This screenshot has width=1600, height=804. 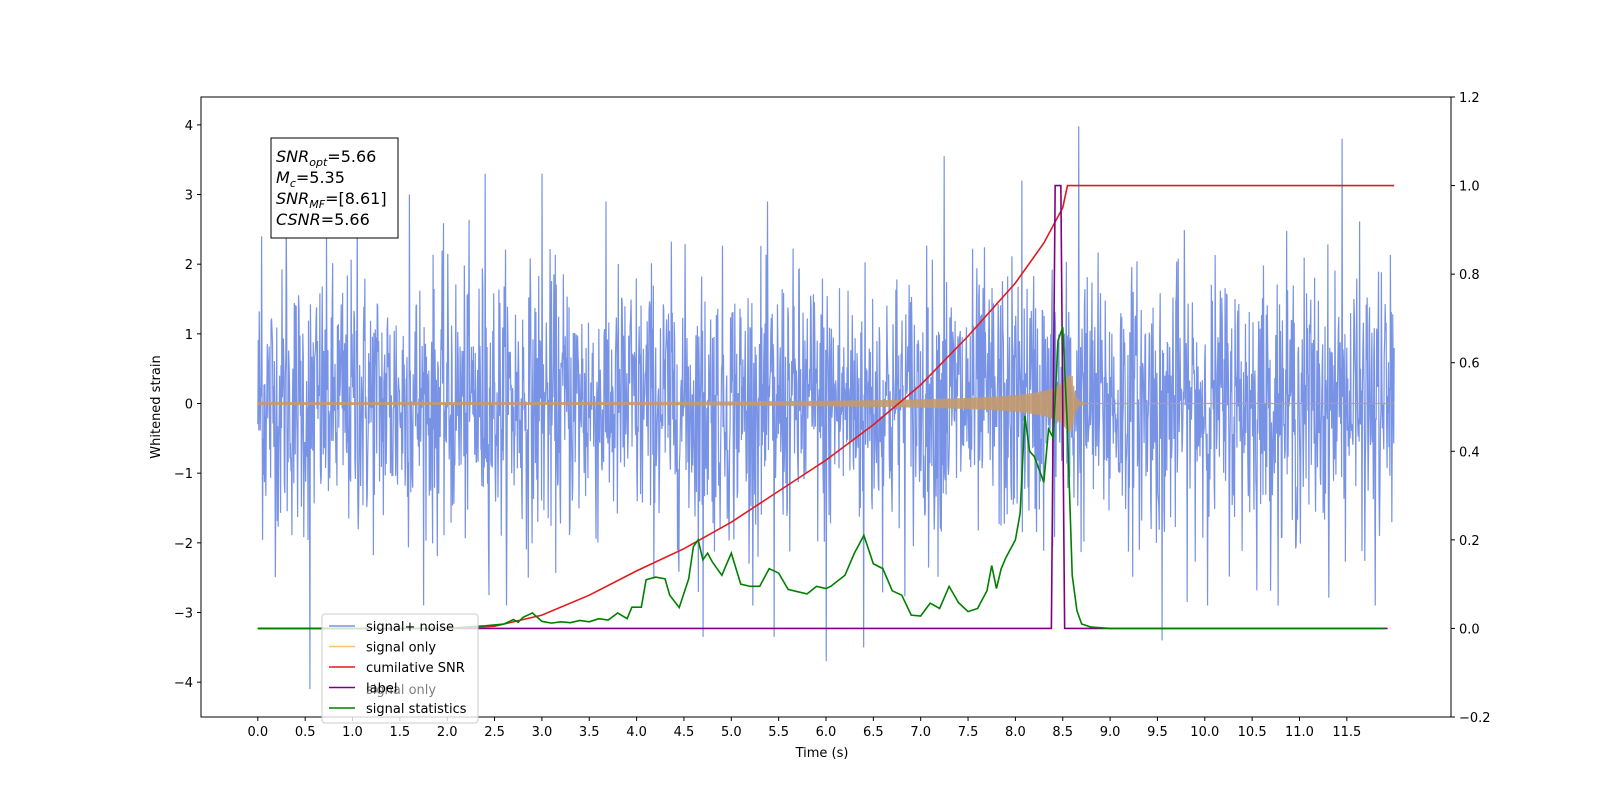 I want to click on y-tick-label: 2, so click(x=189, y=265).